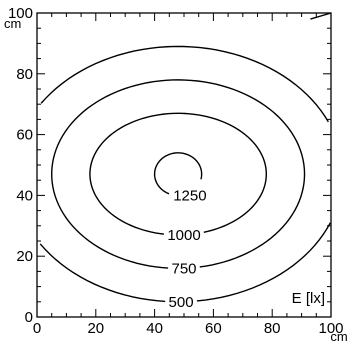 The image size is (347, 343). I want to click on y-axis-unit: cm, so click(12, 23).